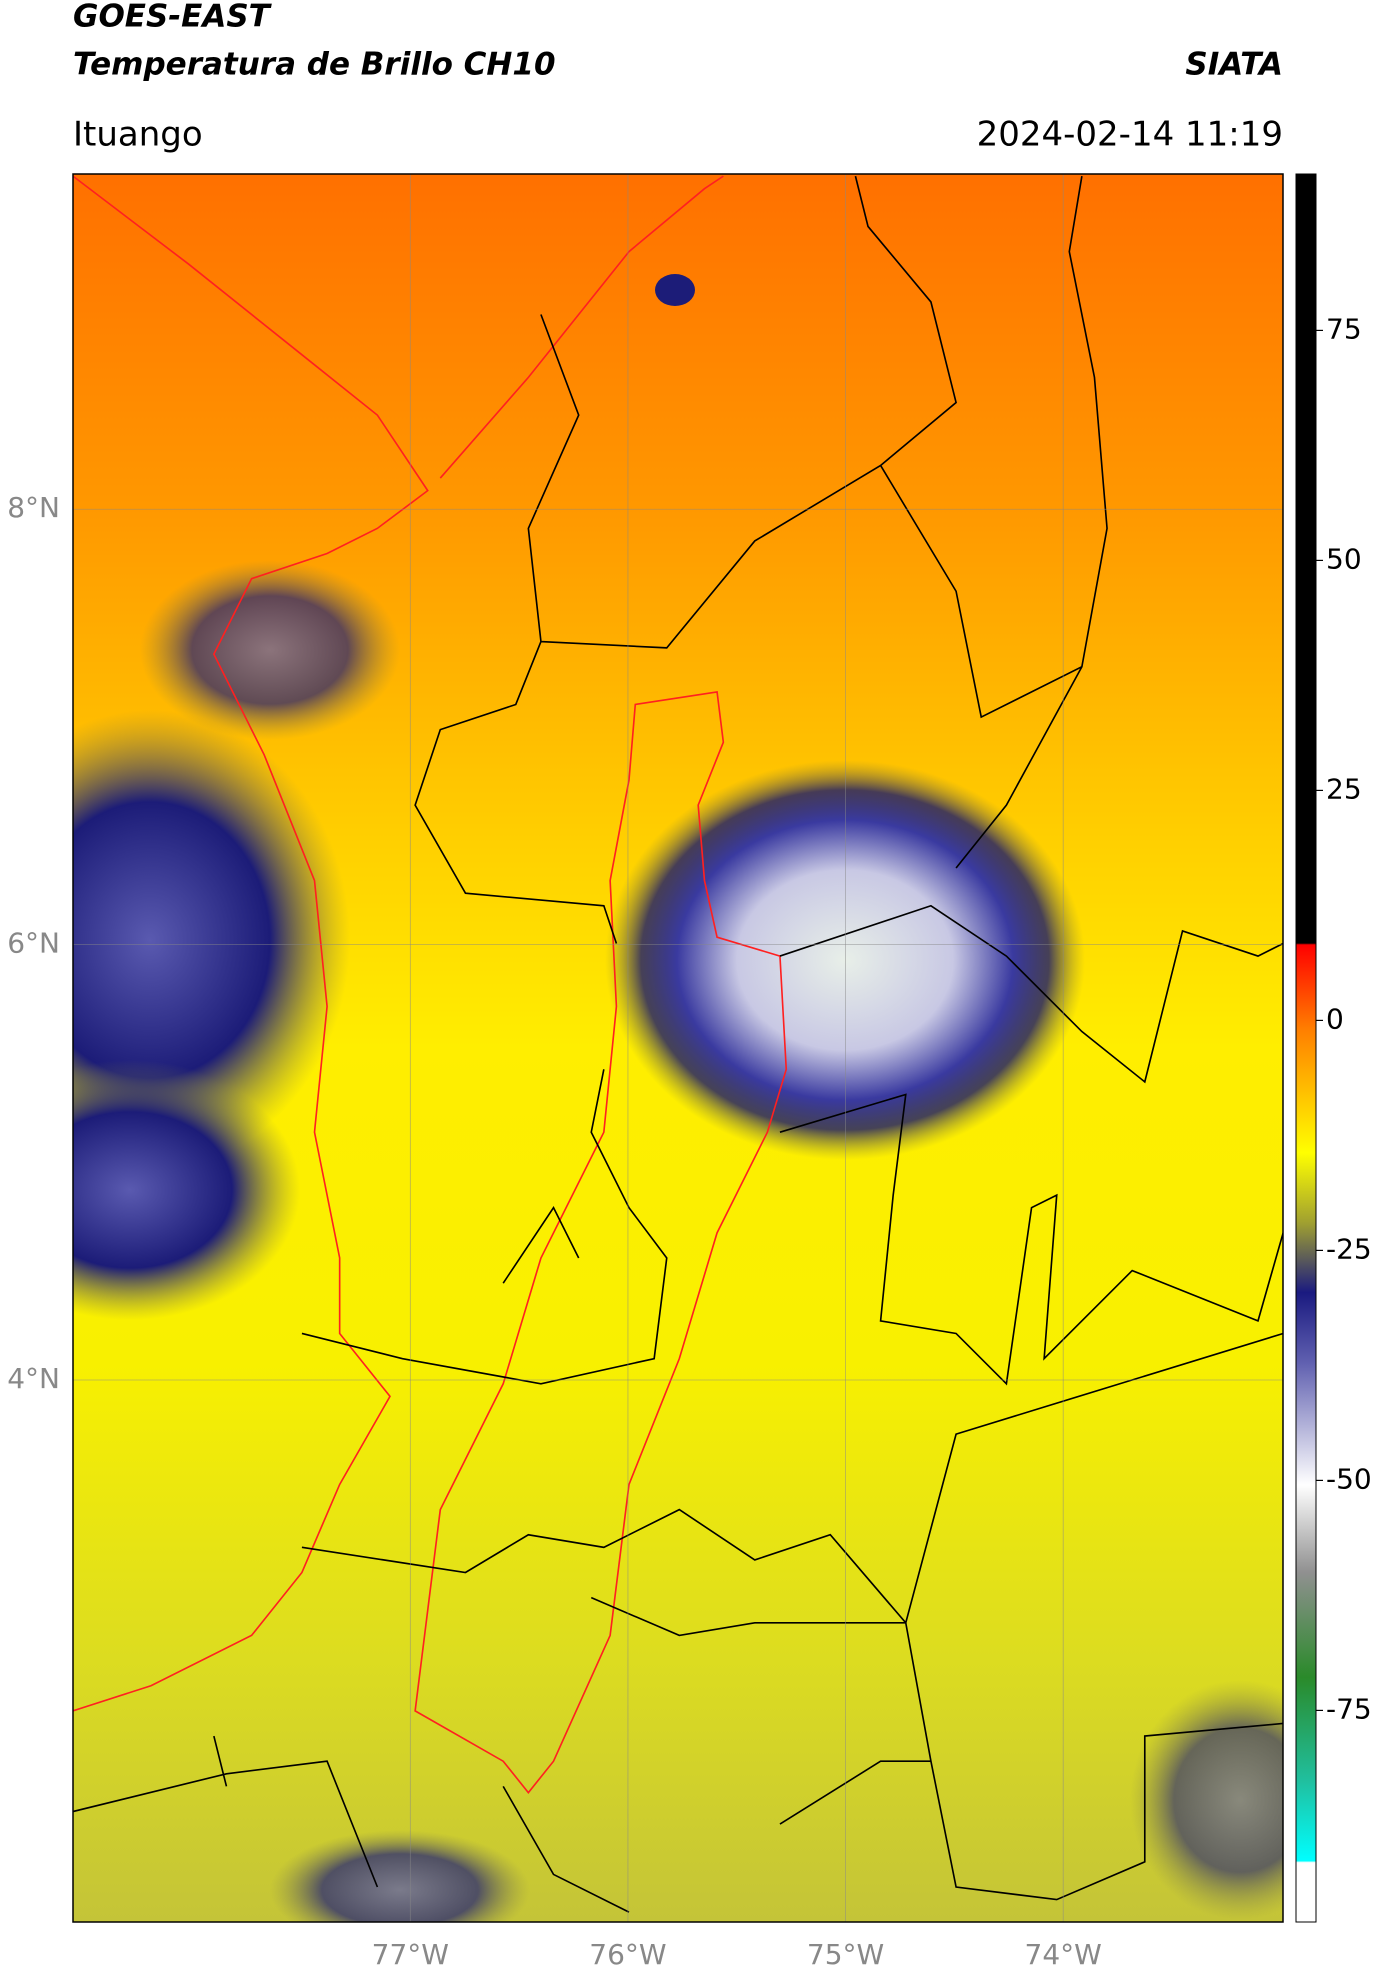  Describe the element at coordinates (627, 1954) in the screenshot. I see `x-tick-label: 76°W` at that location.